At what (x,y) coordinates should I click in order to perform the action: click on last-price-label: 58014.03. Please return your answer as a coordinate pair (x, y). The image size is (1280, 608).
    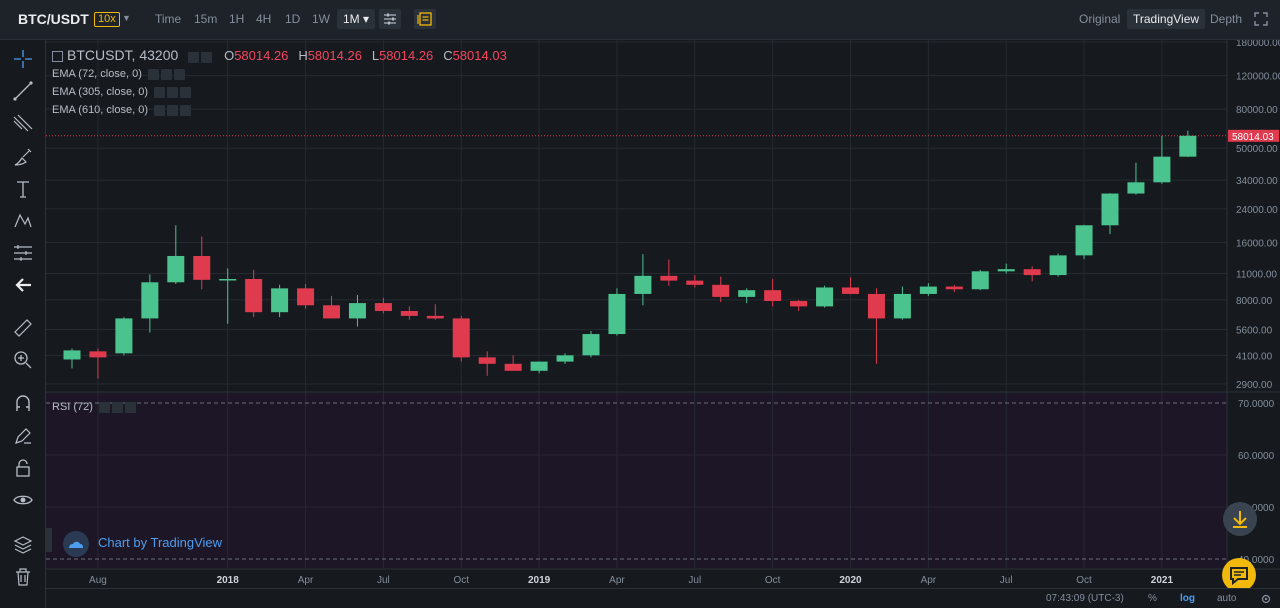
    Looking at the image, I should click on (1253, 137).